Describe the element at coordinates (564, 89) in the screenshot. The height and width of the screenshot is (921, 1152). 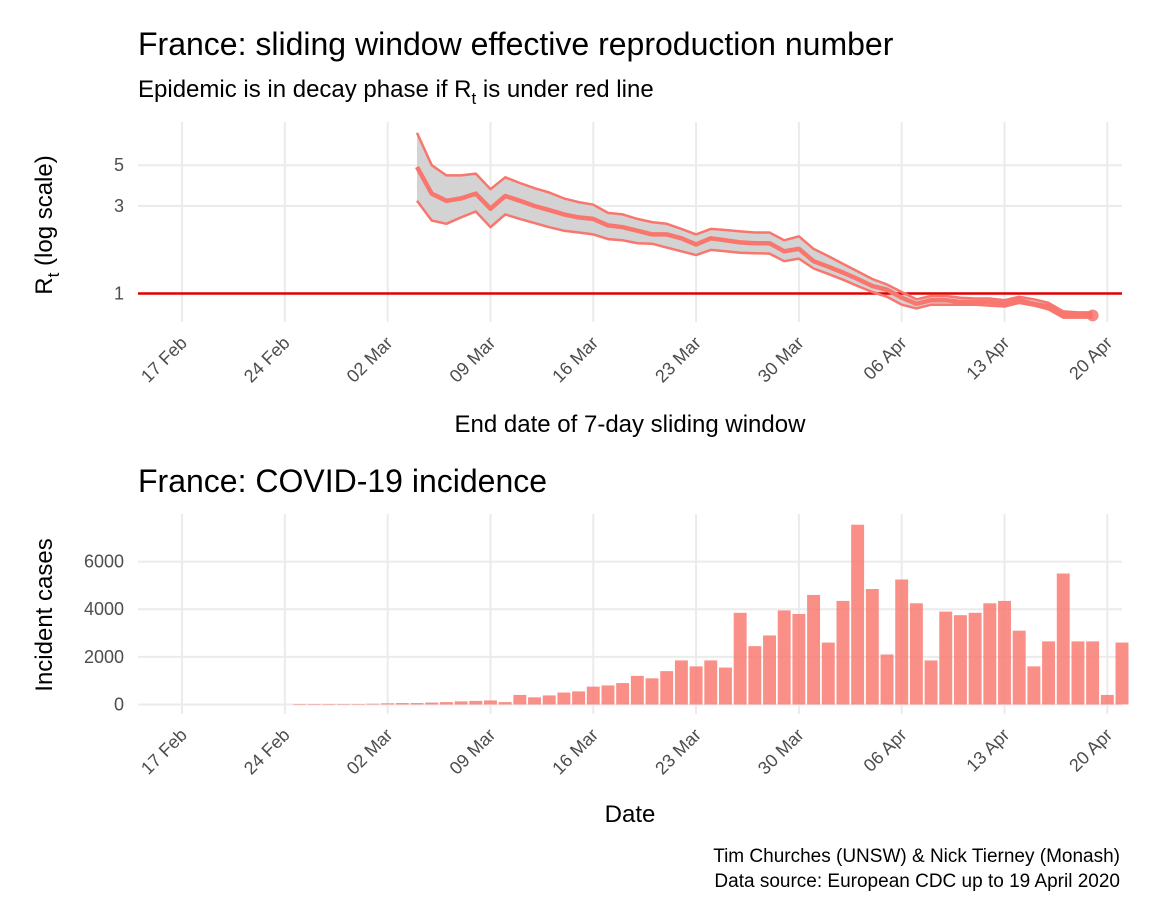
I see `subtitle-suffix: is under red line` at that location.